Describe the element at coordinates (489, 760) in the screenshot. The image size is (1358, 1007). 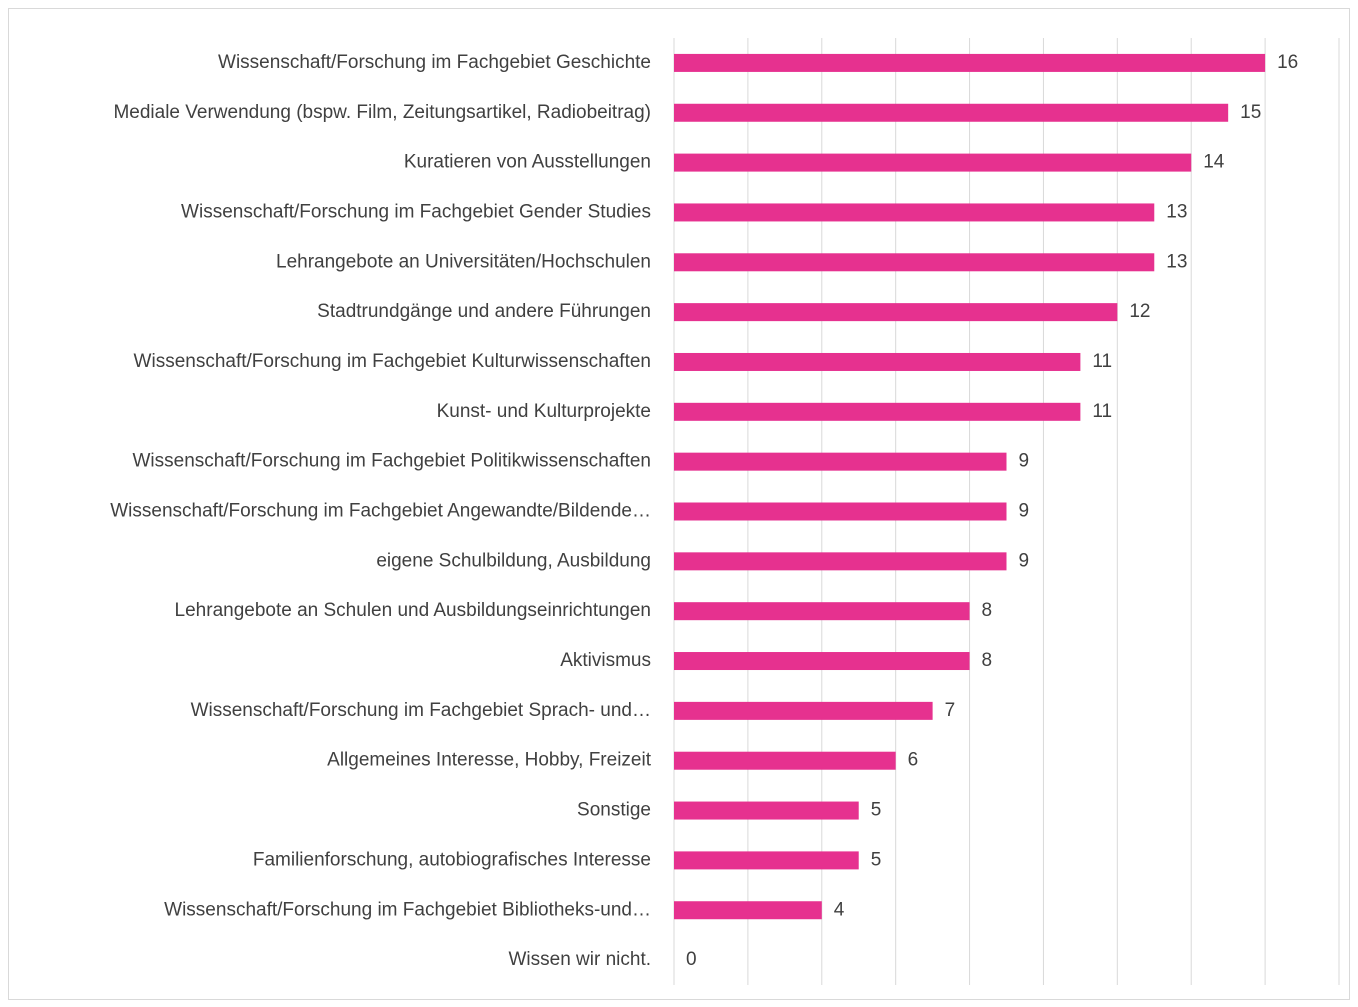
I see `y-tick-label: Allgemeines Interesse, Hobby, Freizeit` at that location.